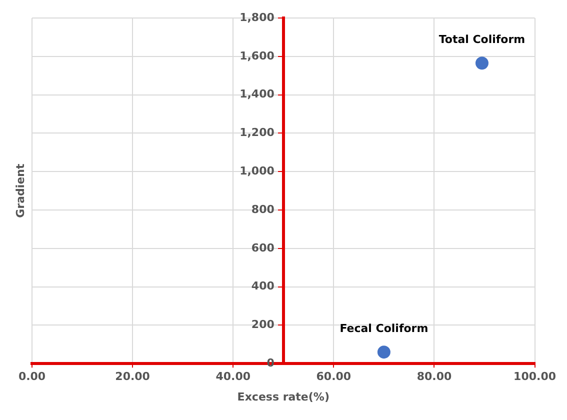 The width and height of the screenshot is (567, 420). Describe the element at coordinates (257, 55) in the screenshot. I see `y-tick-label: 1,600` at that location.